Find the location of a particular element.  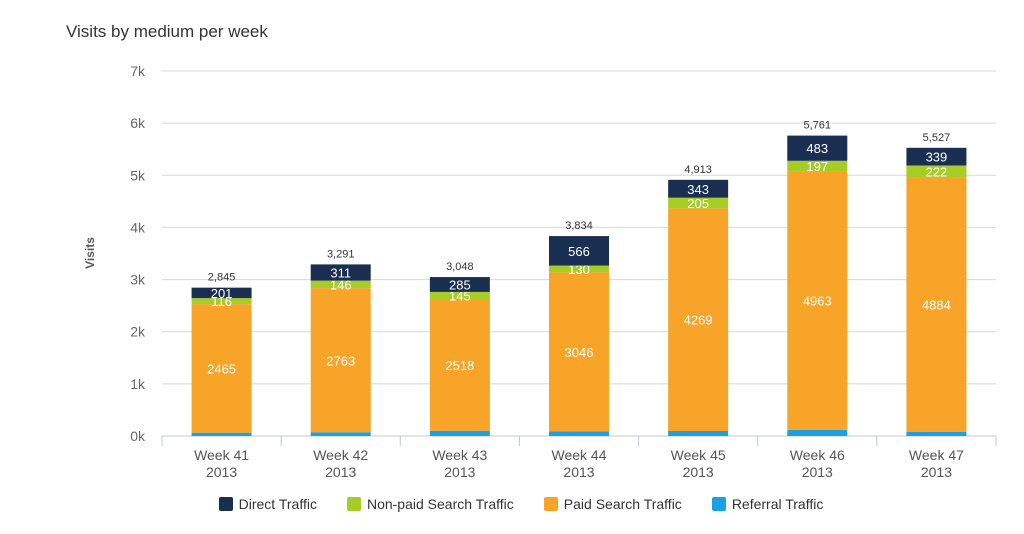

legend-label: Referral Traffic is located at coordinates (777, 504).